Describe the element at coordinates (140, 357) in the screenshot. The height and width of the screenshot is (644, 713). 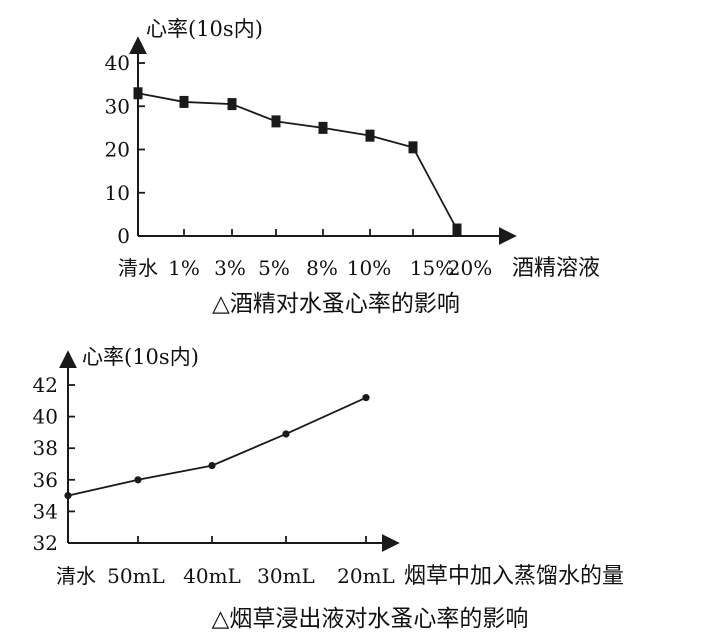
I see `y-axis-title-tobacco: 心率(10s内)` at that location.